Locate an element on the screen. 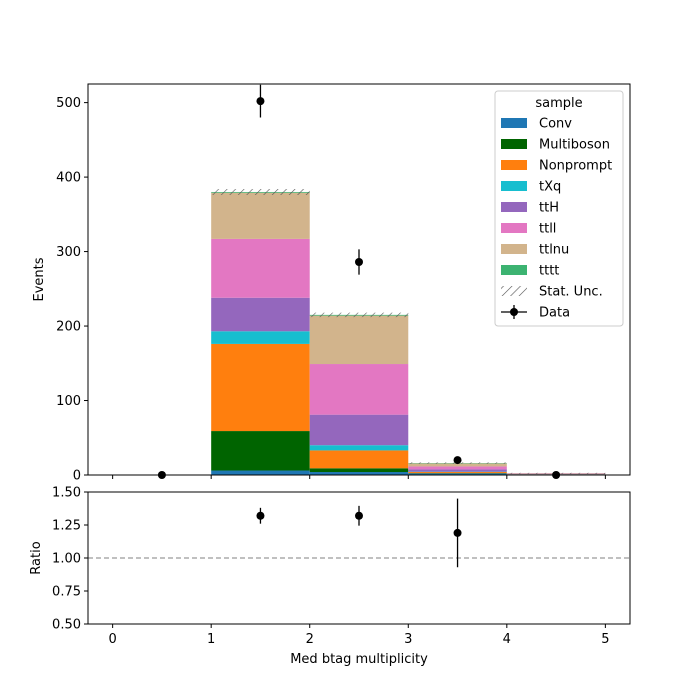 The height and width of the screenshot is (700, 700). legend-swatch-nonprompt is located at coordinates (514, 165).